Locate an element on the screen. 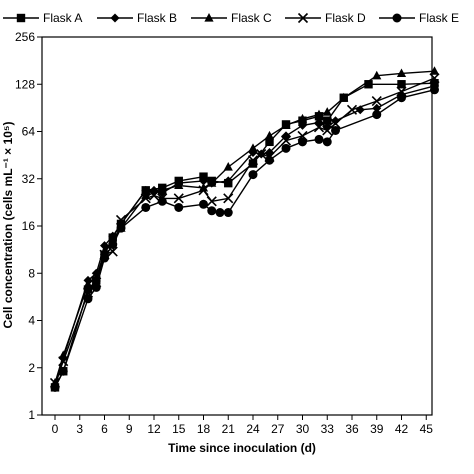 The width and height of the screenshot is (474, 474). x-tick-label: 18 is located at coordinates (204, 429).